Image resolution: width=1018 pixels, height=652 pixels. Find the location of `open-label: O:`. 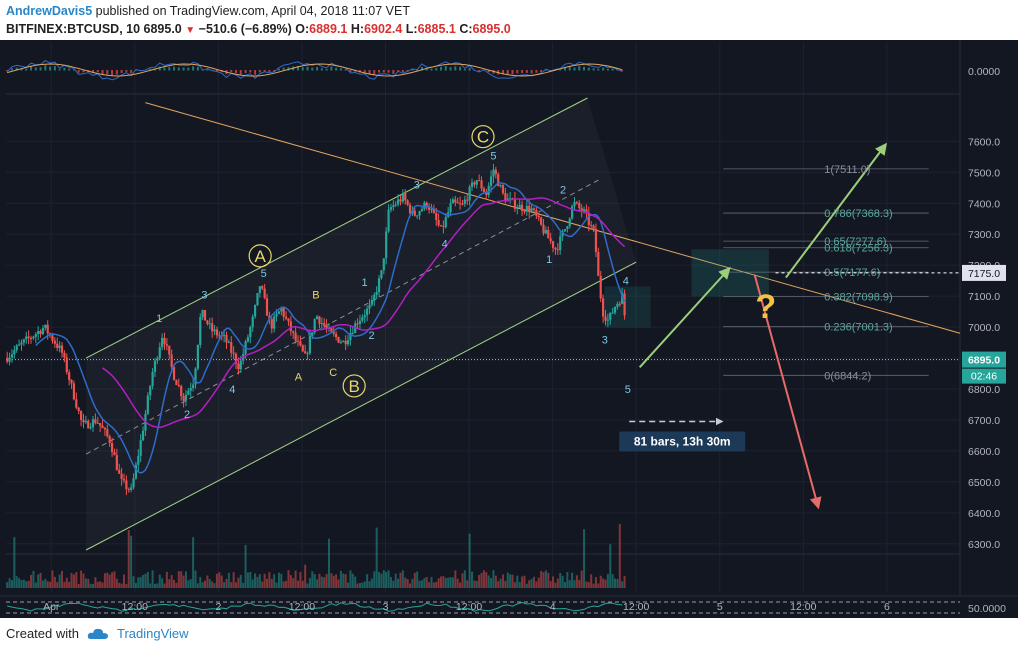

open-label: O: is located at coordinates (302, 29).